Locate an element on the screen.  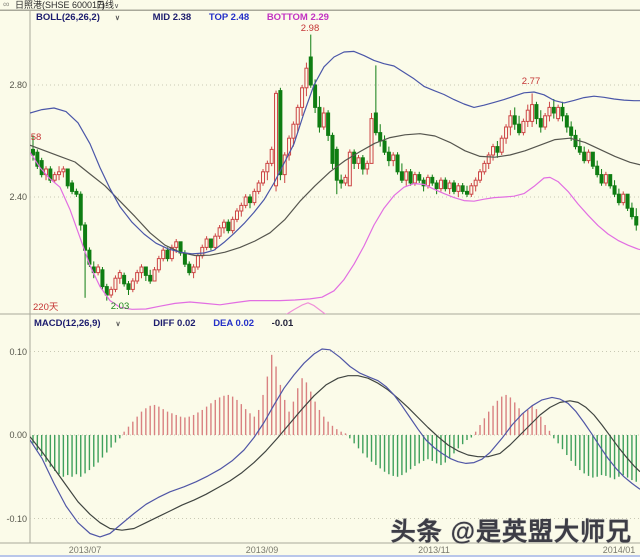
boll-label: BOLL(26,26,2) ∨ is located at coordinates (78, 17).